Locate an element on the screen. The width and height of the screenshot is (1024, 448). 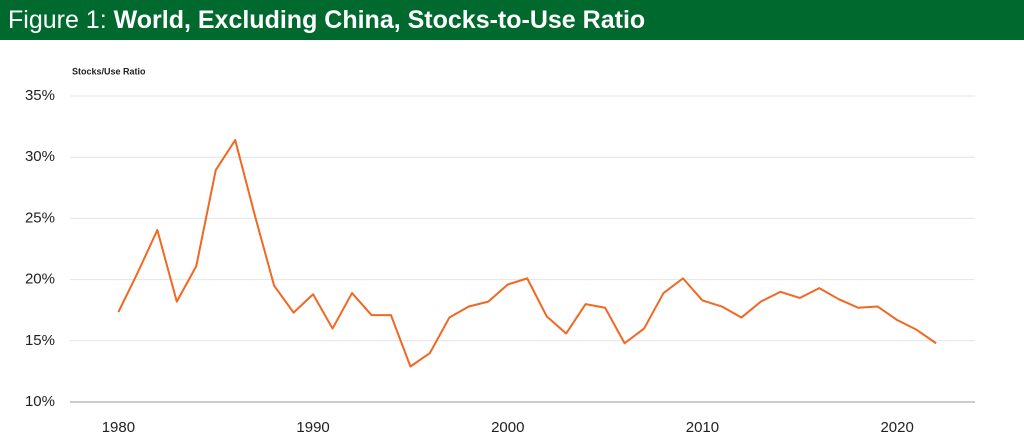
header-bar is located at coordinates (512, 20).